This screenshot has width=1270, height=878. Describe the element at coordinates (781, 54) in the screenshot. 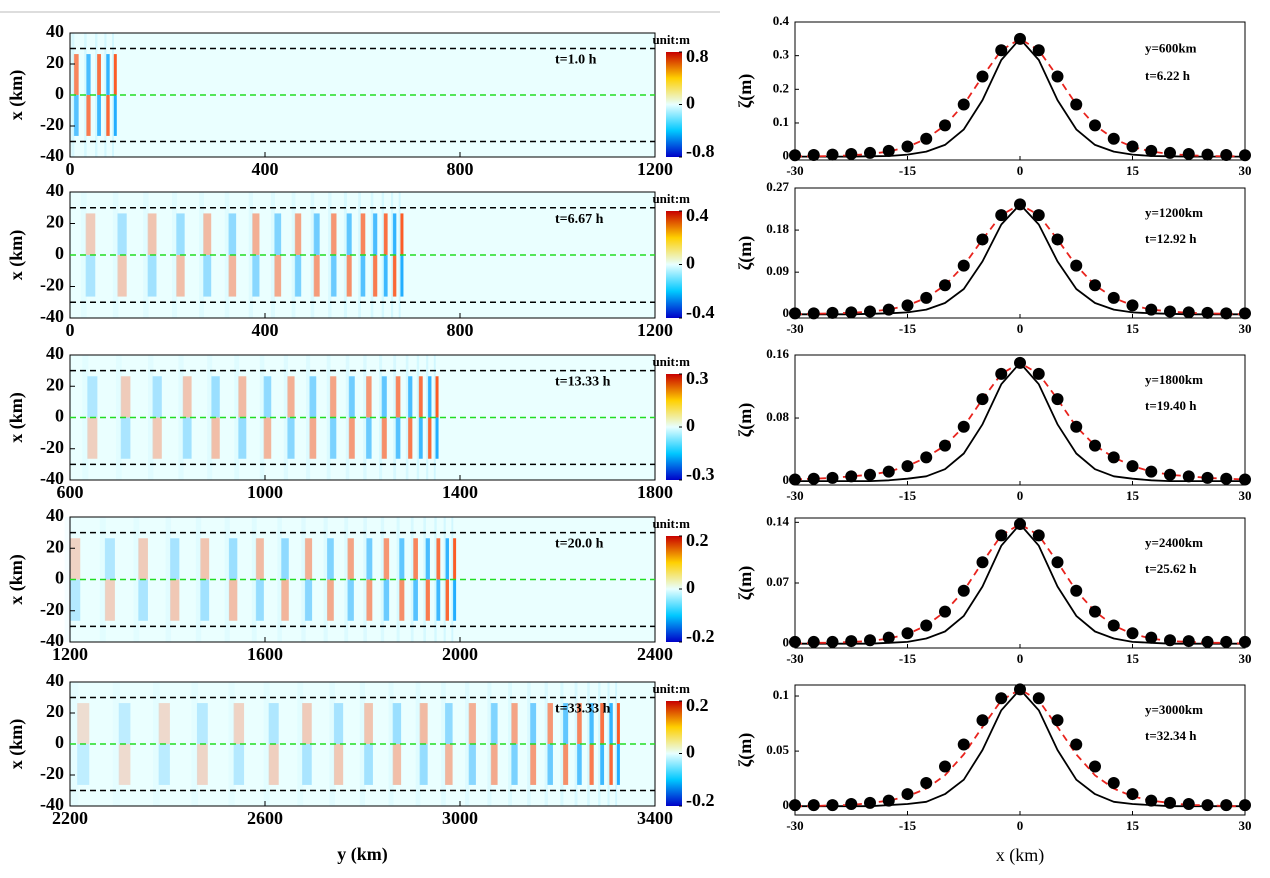

I see `y-tick-label: 0.3` at that location.